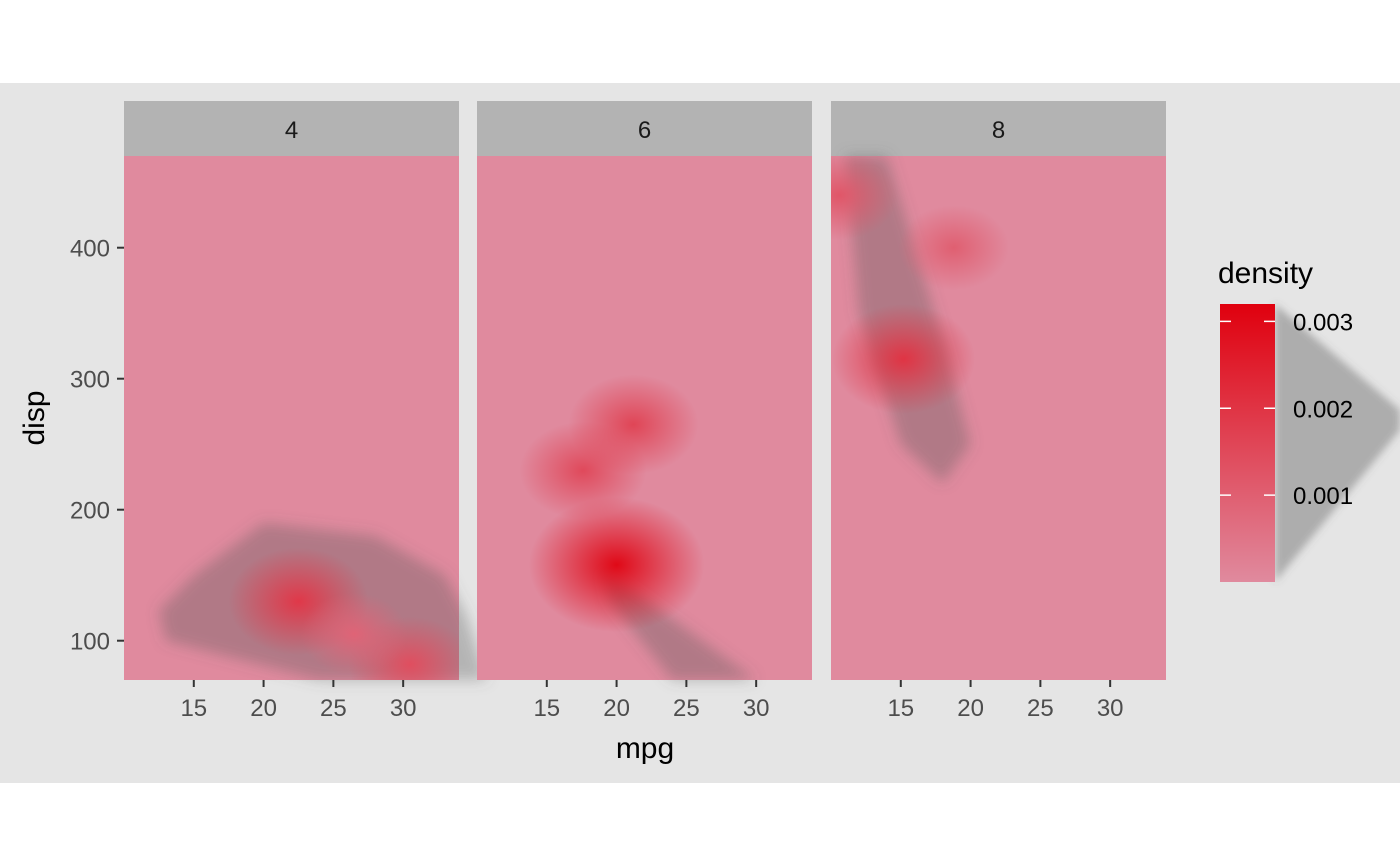 The image size is (1400, 866). I want to click on legend-title: density, so click(1265, 273).